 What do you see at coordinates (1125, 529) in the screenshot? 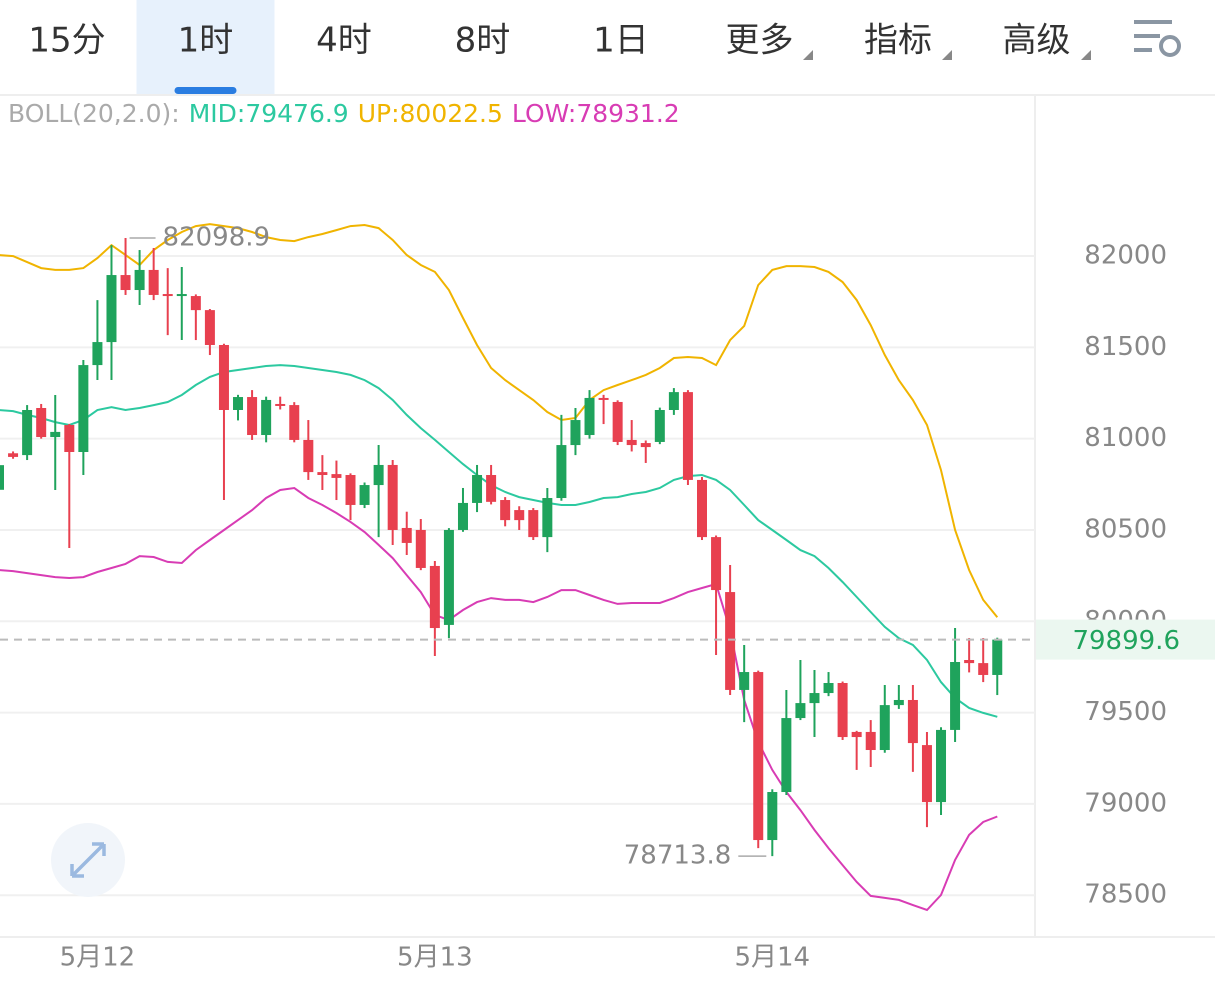
I see `y-tick-label: 80500` at bounding box center [1125, 529].